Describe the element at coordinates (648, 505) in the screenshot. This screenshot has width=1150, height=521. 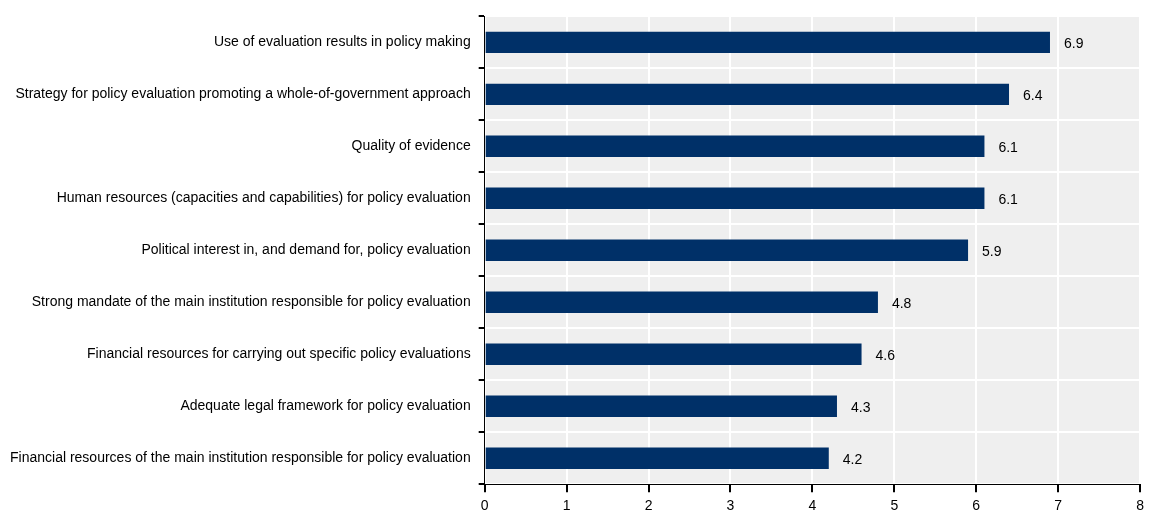
I see `x-tick-label: 2` at that location.